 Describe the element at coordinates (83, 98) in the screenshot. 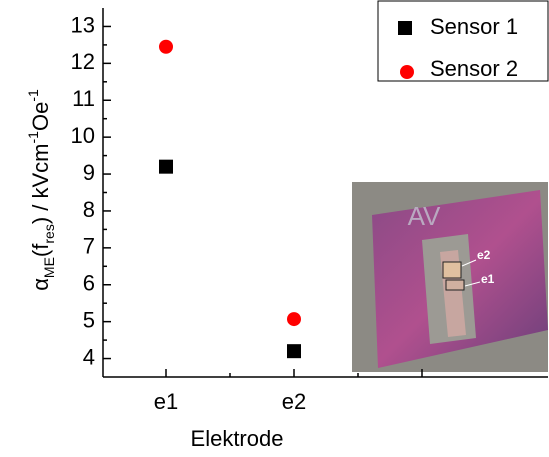

I see `y-tick-label: 11` at that location.